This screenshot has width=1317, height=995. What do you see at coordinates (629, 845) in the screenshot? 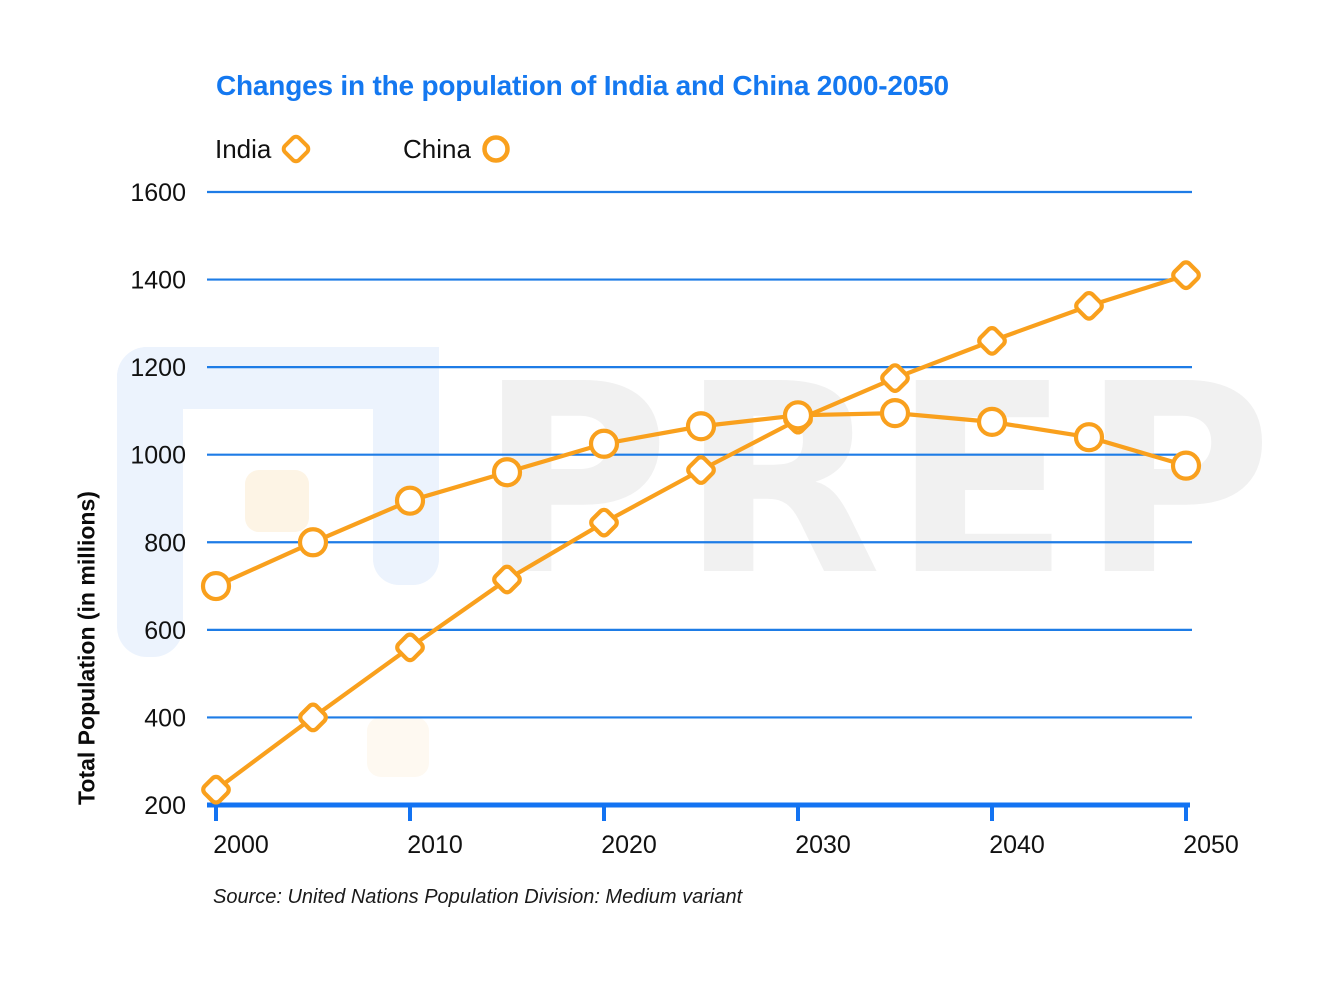
I see `x-tick-label: 2020` at bounding box center [629, 845].